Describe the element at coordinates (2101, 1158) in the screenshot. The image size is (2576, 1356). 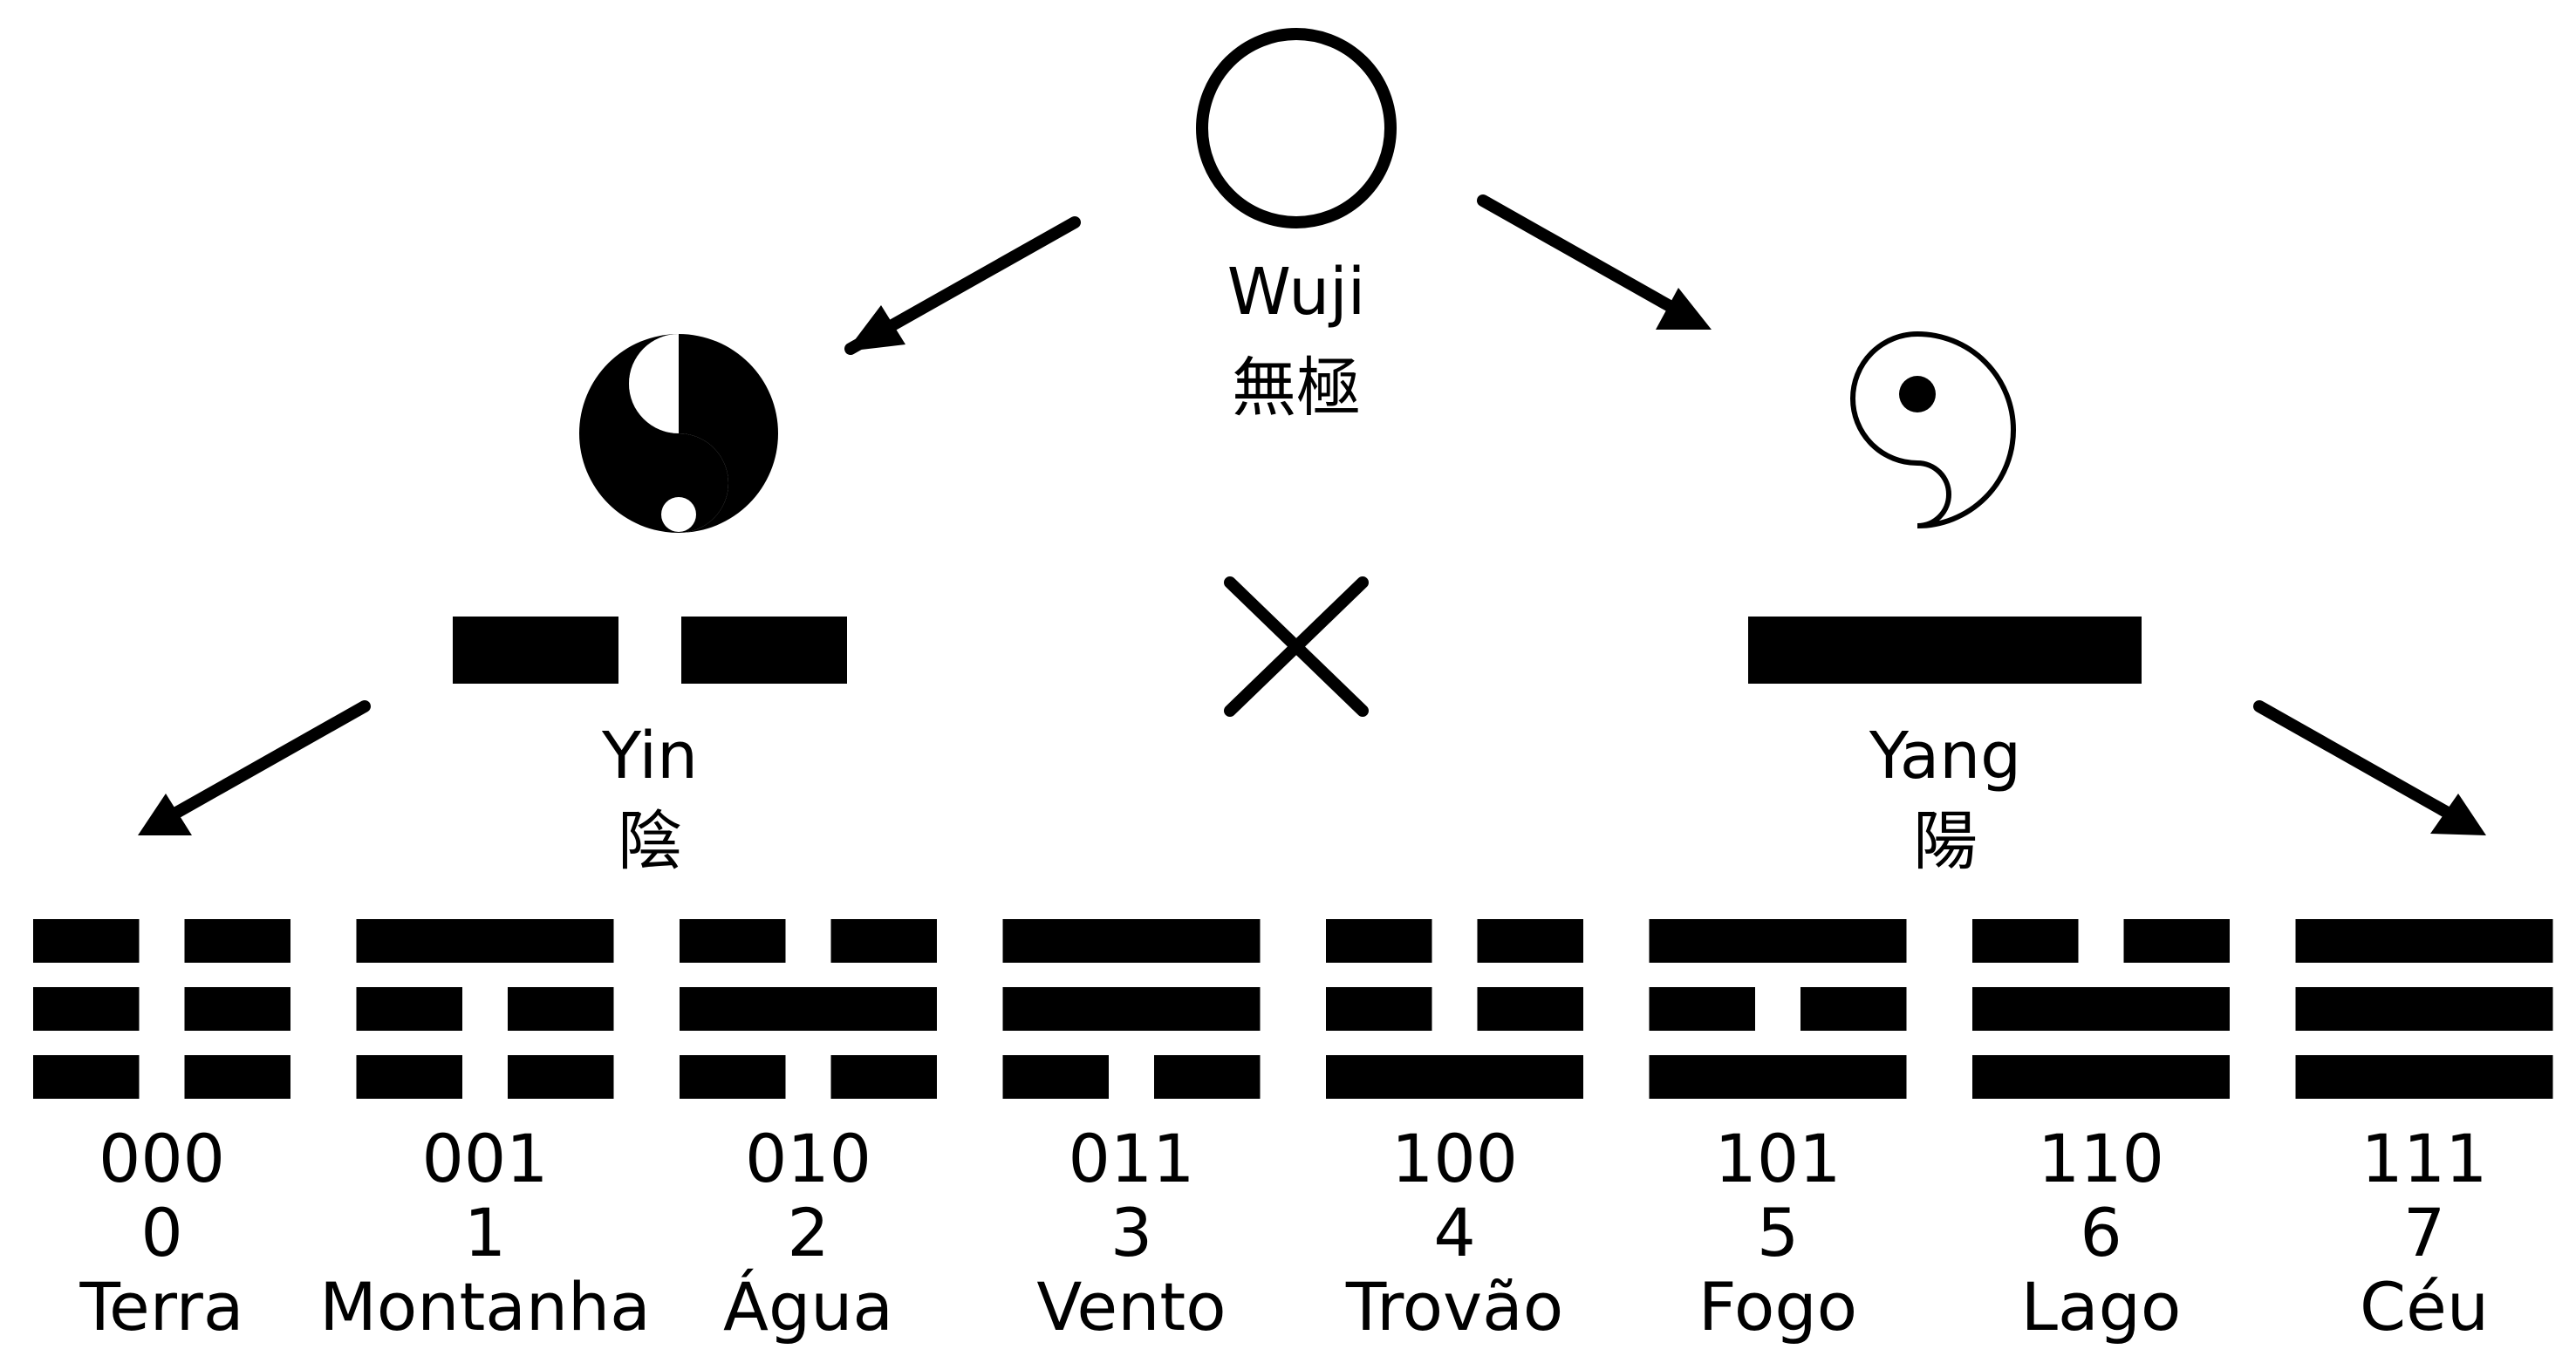
I see `trigram-binary: 110` at that location.